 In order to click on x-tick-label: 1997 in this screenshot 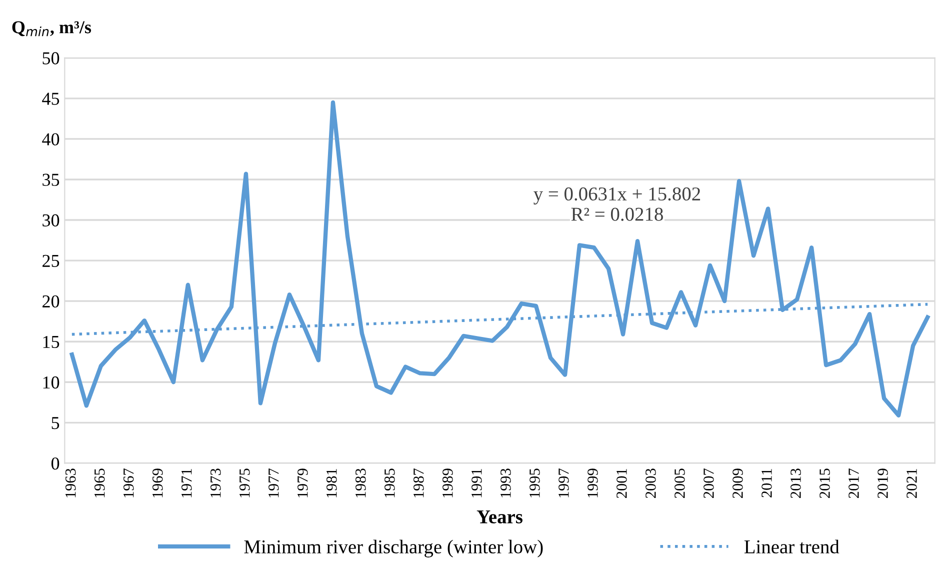, I will do `click(563, 483)`.